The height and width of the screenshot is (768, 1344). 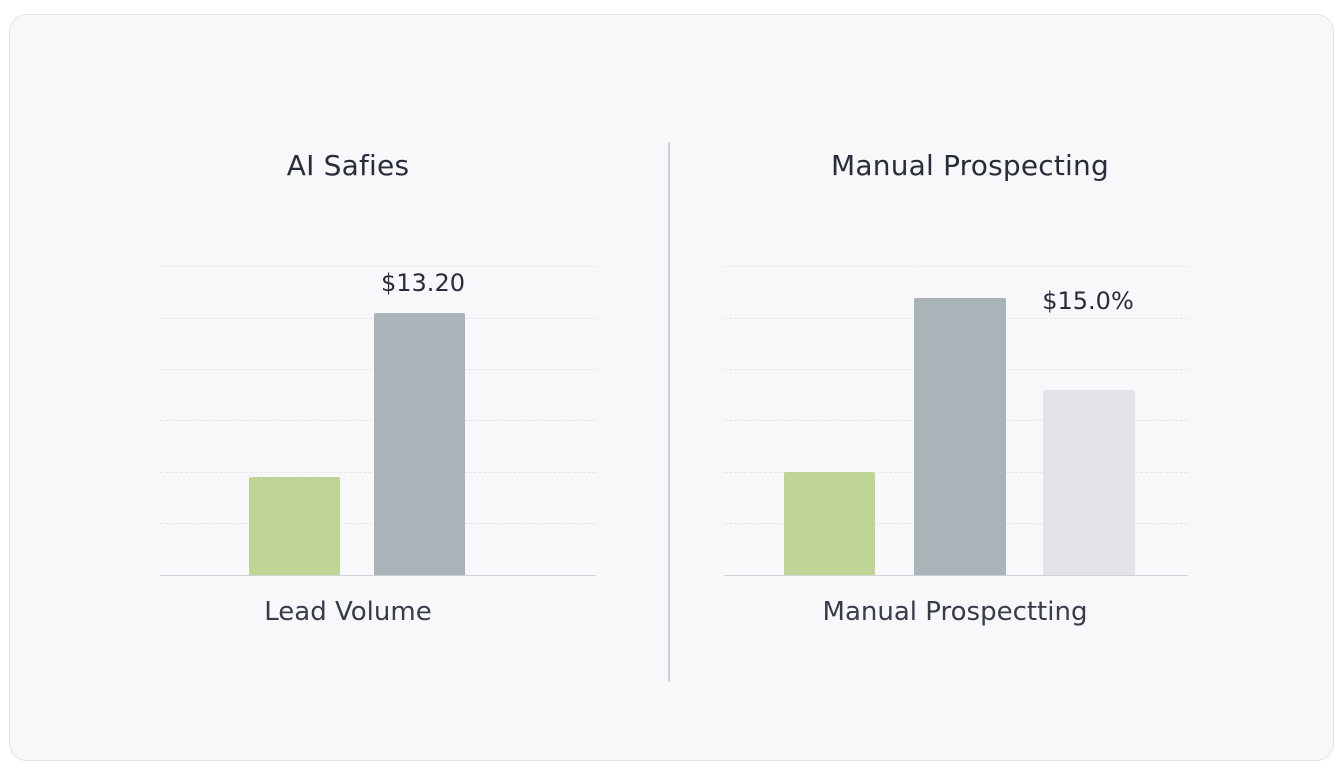 What do you see at coordinates (348, 612) in the screenshot?
I see `left-panel-xlabel: Lead Volume` at bounding box center [348, 612].